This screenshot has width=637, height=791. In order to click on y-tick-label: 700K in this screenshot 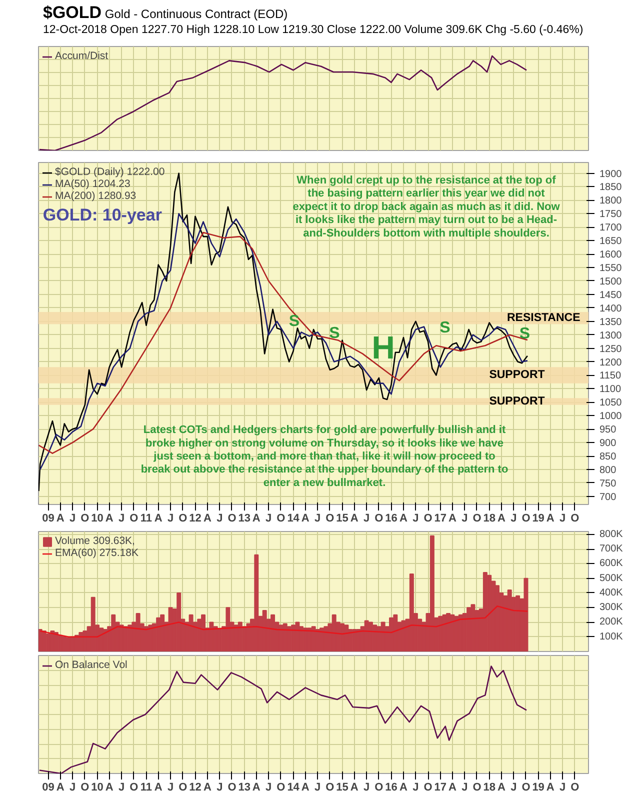, I will do `click(612, 549)`.